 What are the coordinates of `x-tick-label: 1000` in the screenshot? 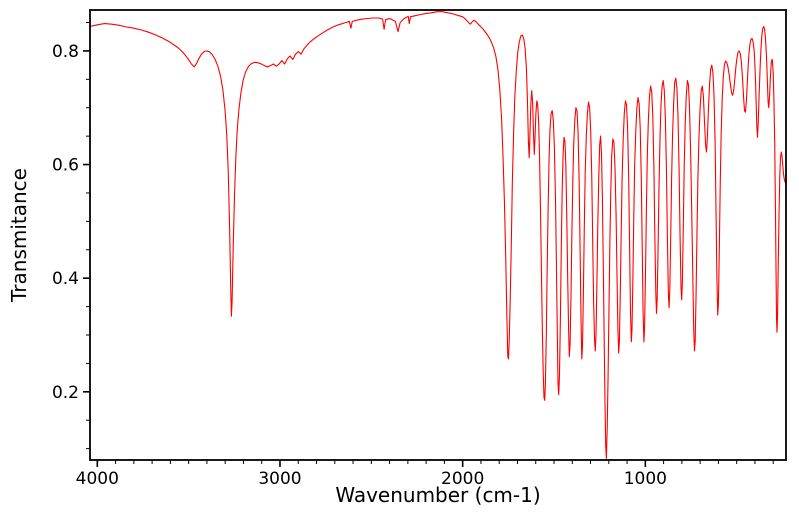 It's located at (645, 479).